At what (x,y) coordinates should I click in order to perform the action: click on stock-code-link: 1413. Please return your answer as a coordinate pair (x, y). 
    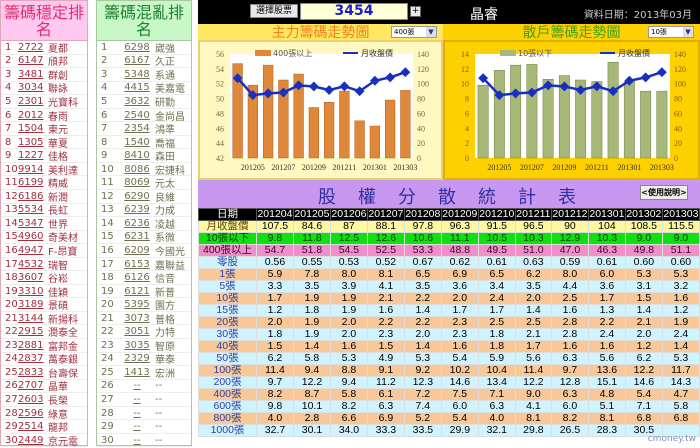
    Looking at the image, I should click on (137, 372).